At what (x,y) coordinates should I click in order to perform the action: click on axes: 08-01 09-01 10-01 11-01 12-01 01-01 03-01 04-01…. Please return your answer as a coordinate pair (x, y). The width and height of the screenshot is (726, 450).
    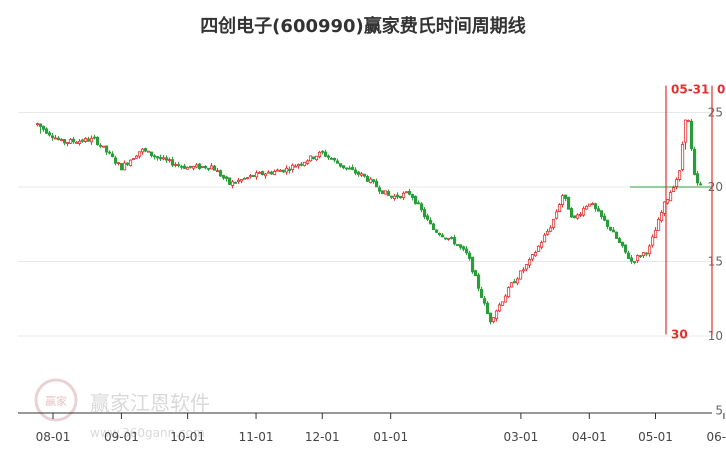
    Looking at the image, I should click on (372, 428).